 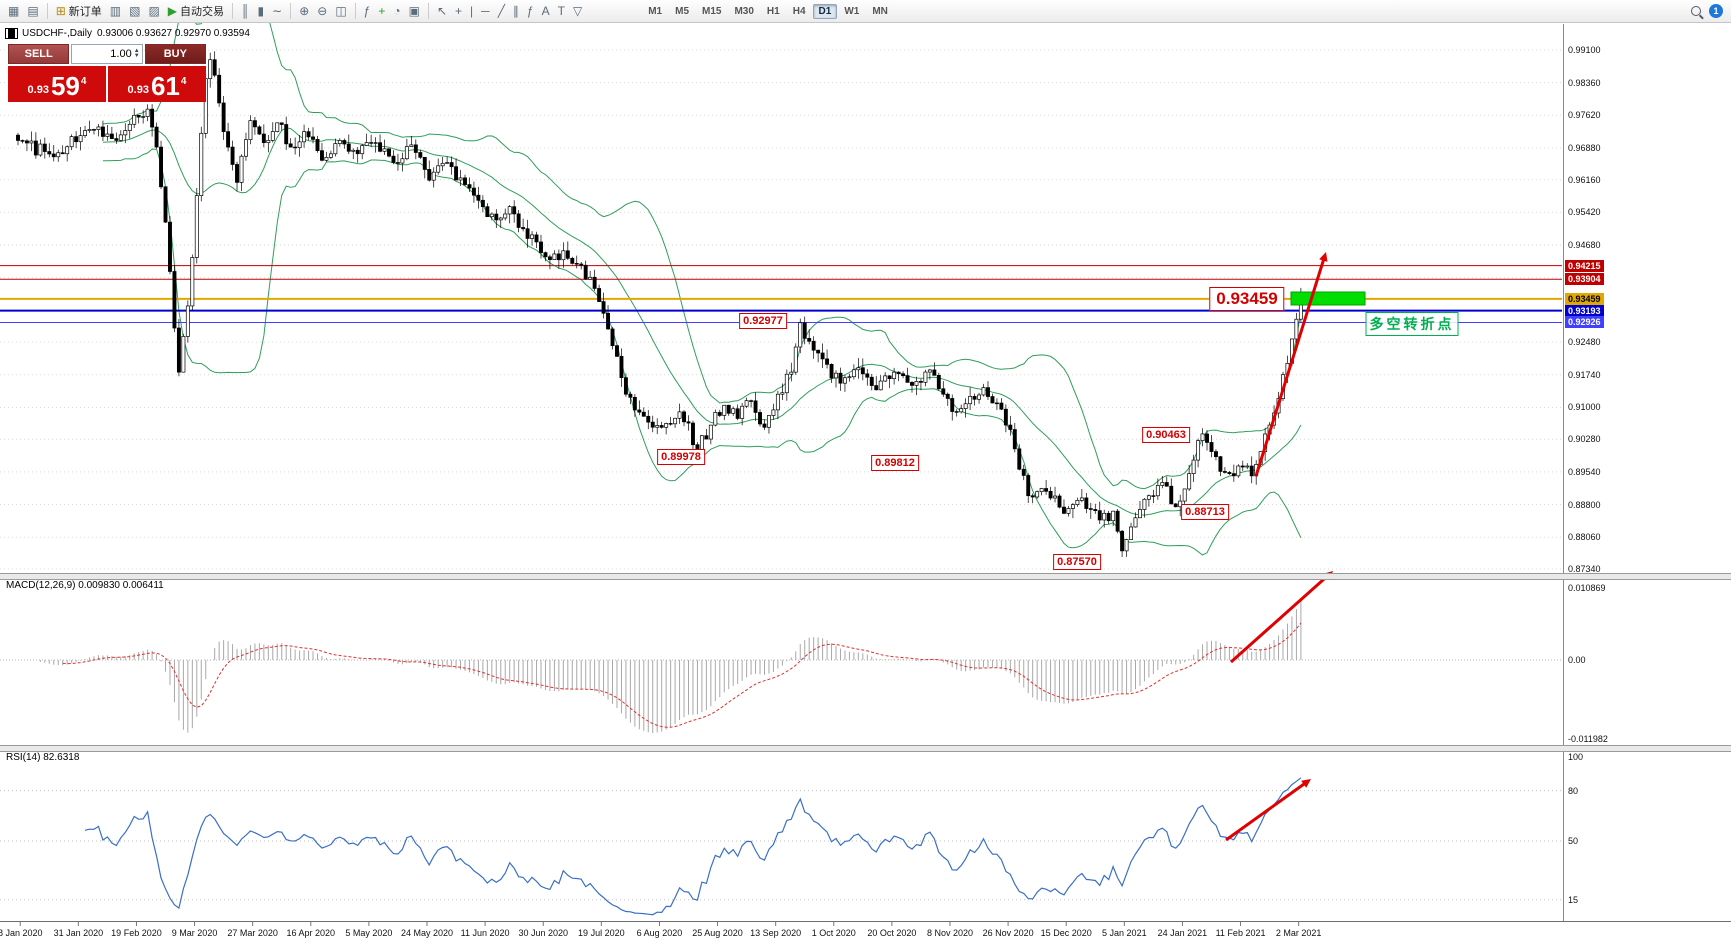 What do you see at coordinates (485, 933) in the screenshot?
I see `date-axis-label: 11 Jun 2020` at bounding box center [485, 933].